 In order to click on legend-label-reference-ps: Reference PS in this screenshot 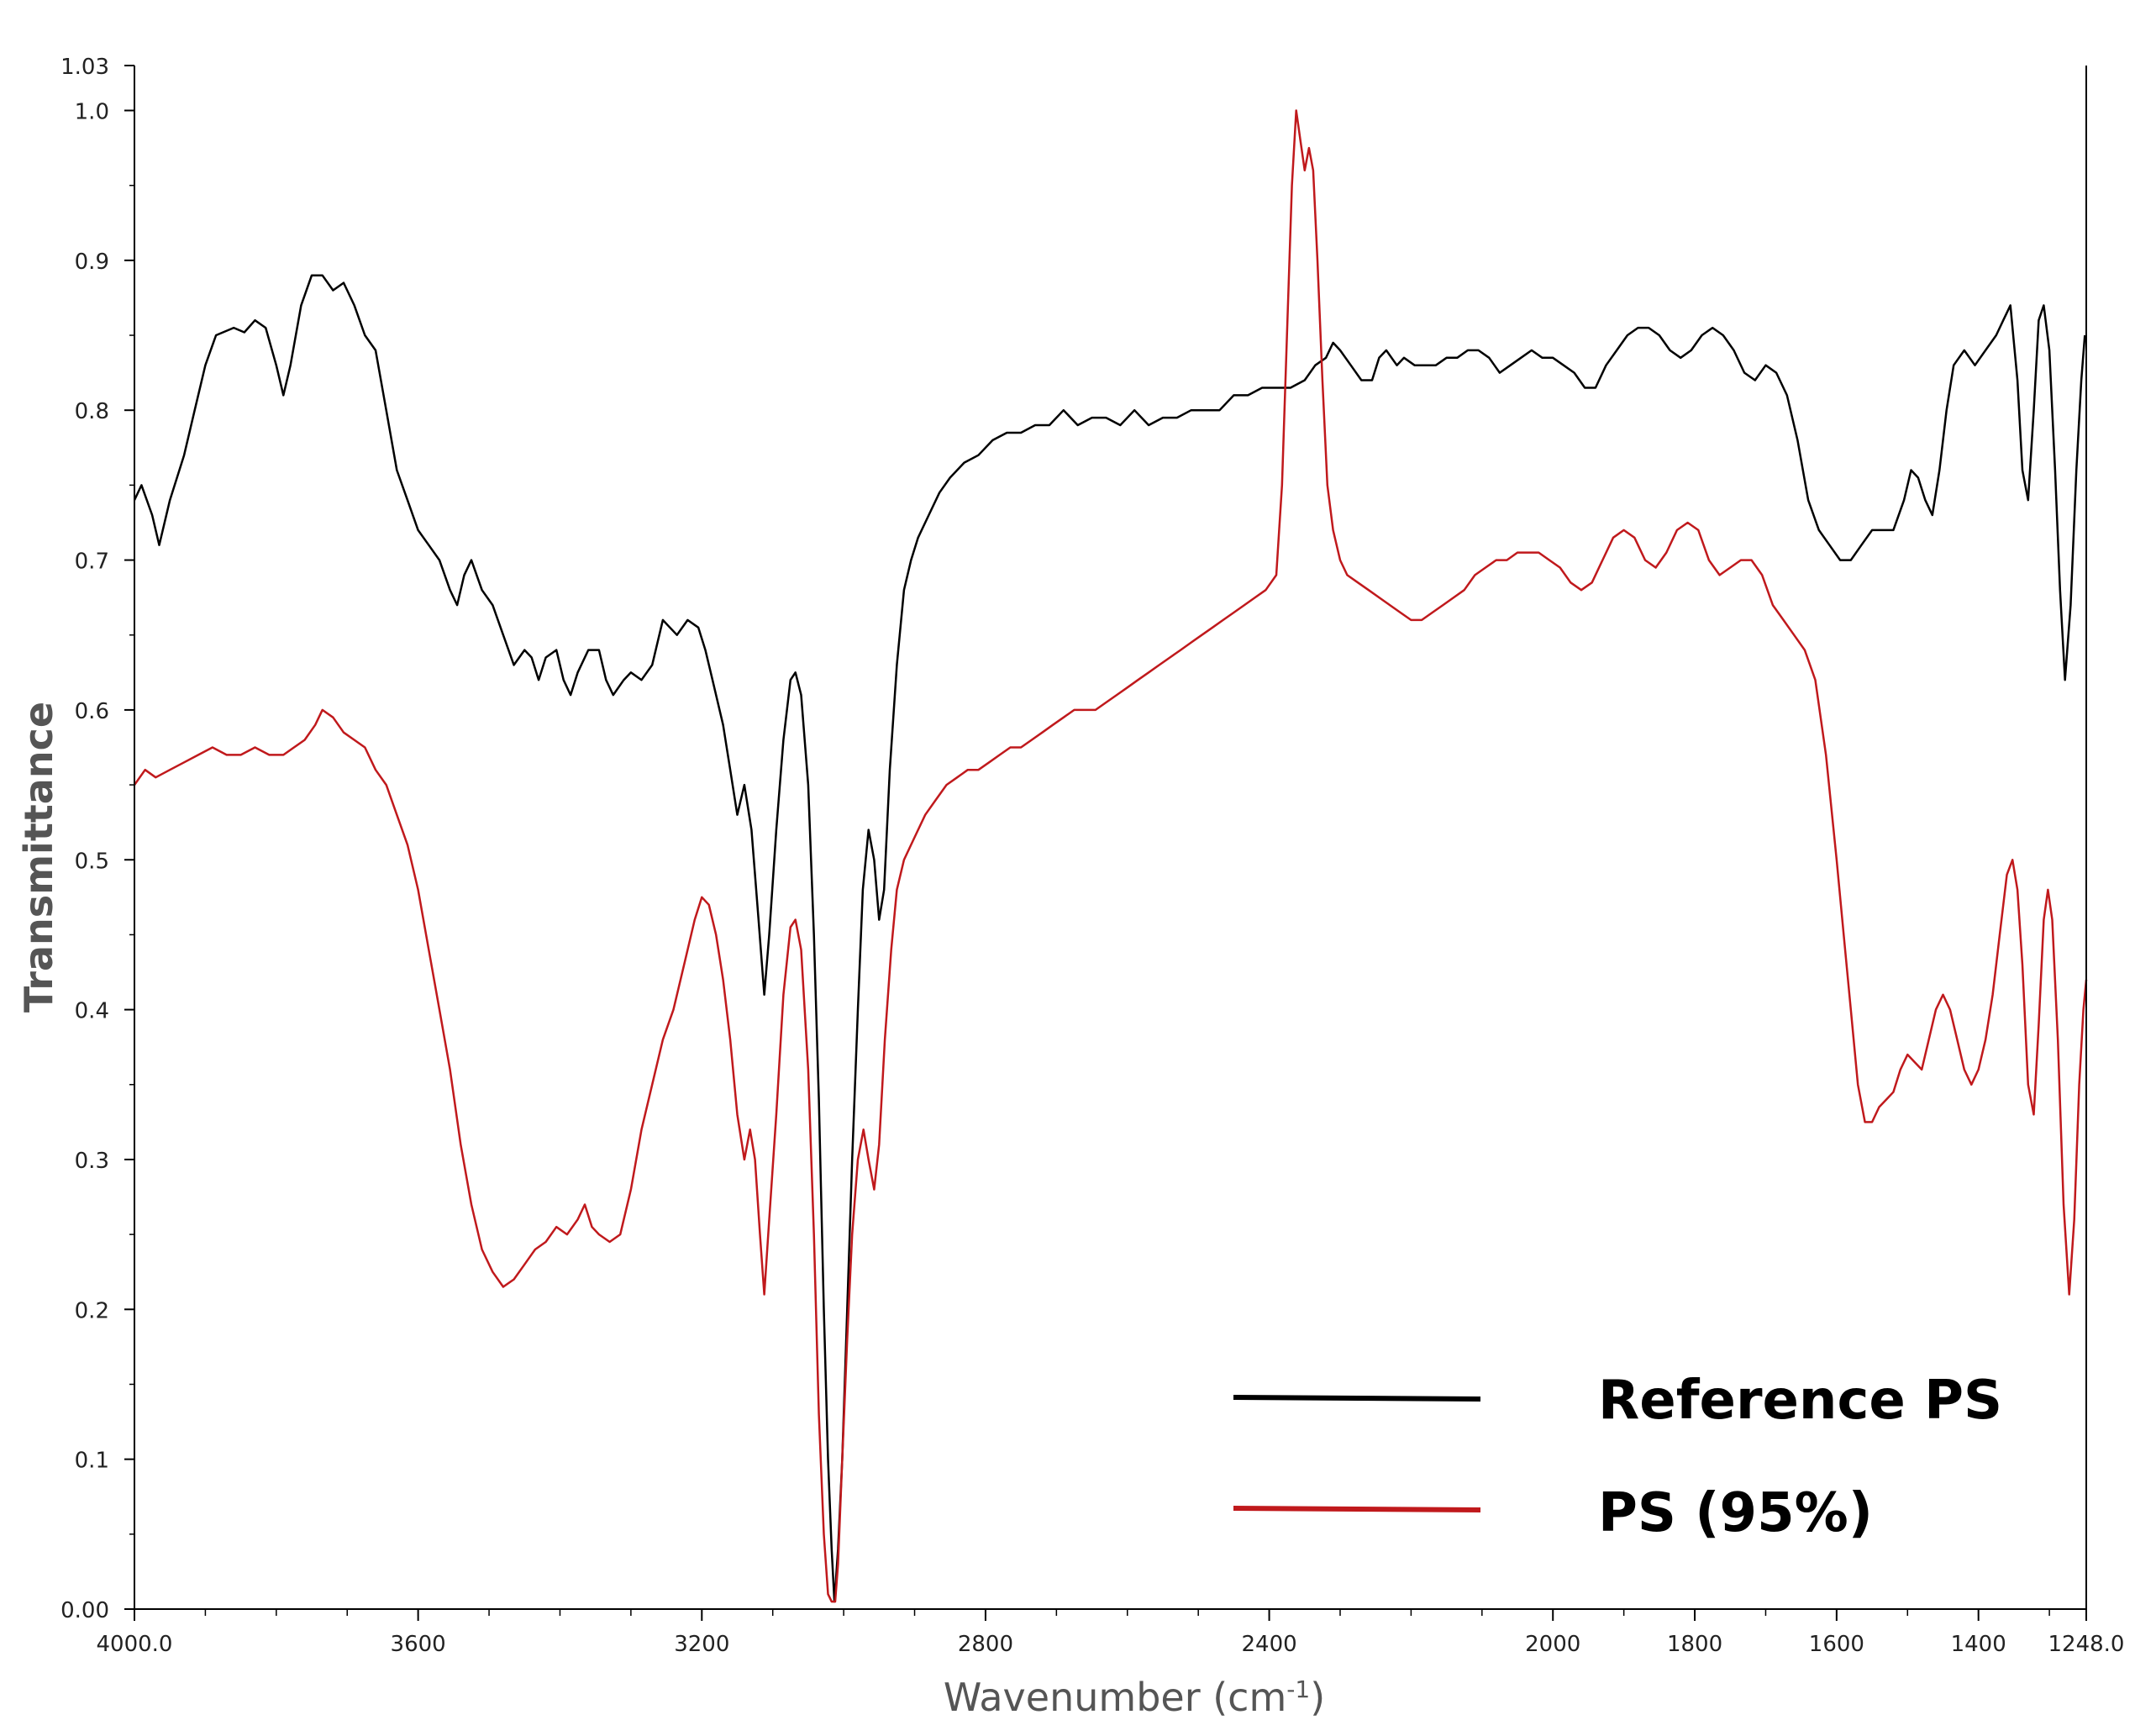, I will do `click(1800, 1401)`.